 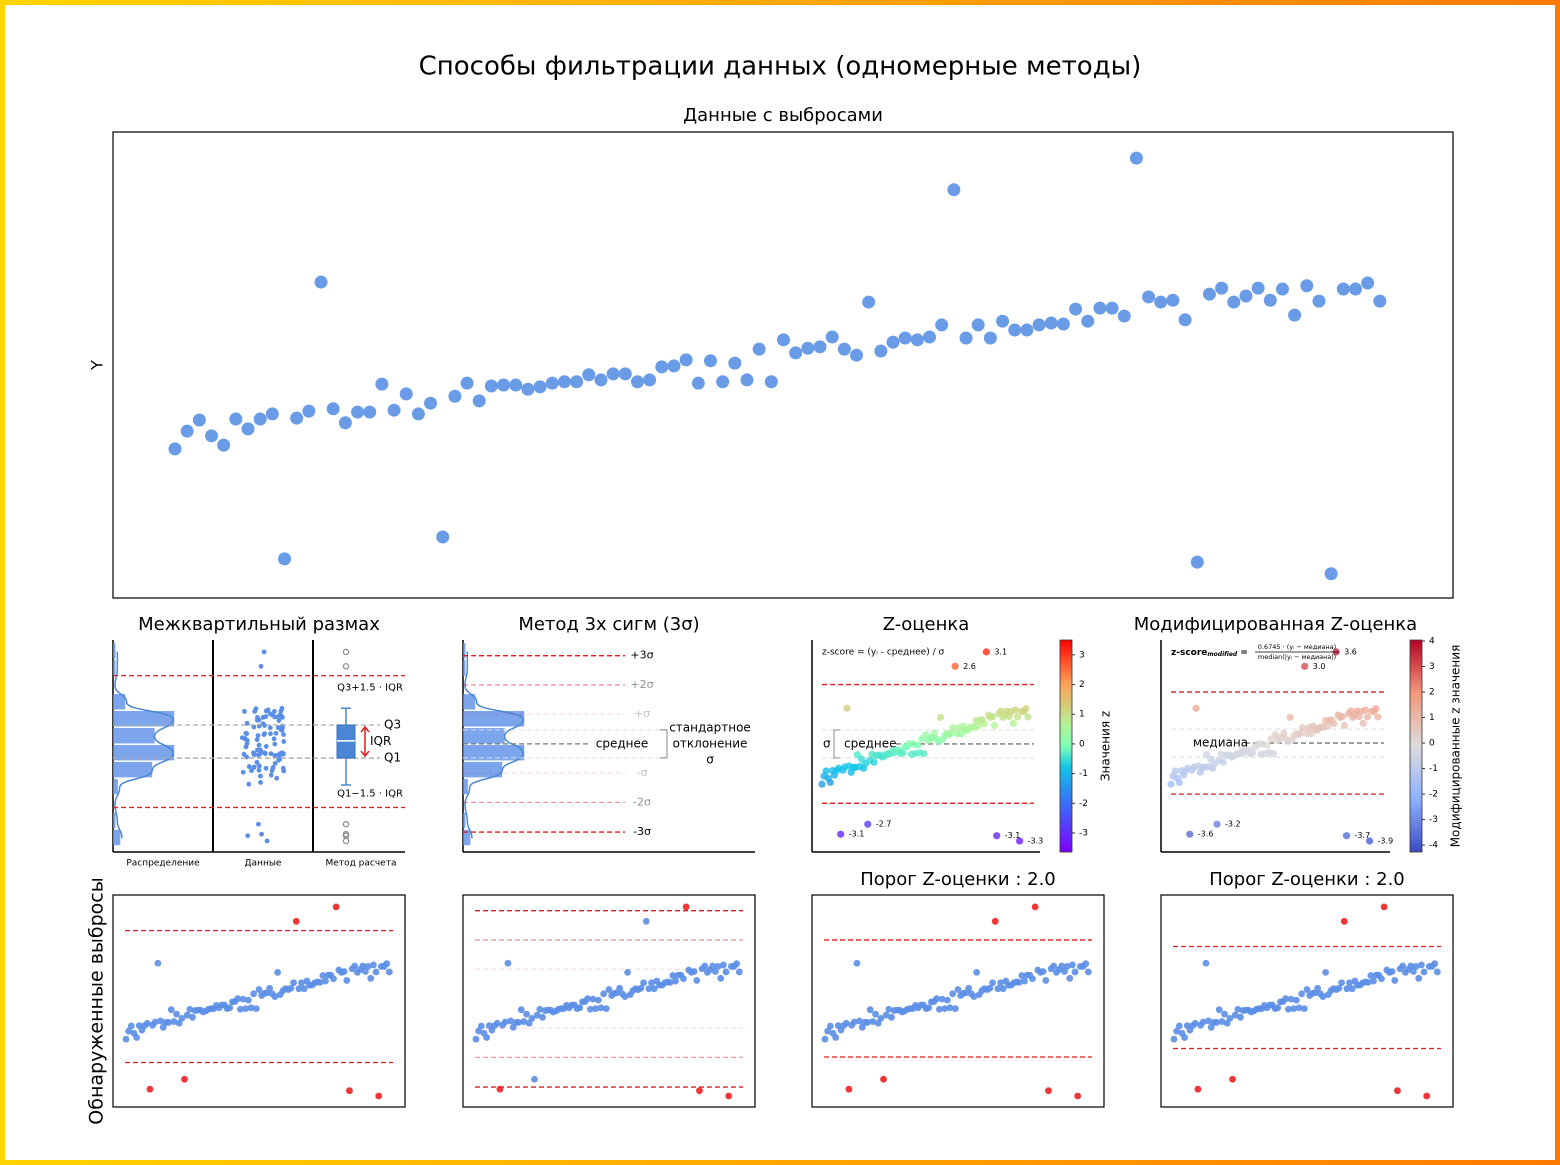 I want to click on colorbar-tick-label: 3, so click(x=1082, y=655).